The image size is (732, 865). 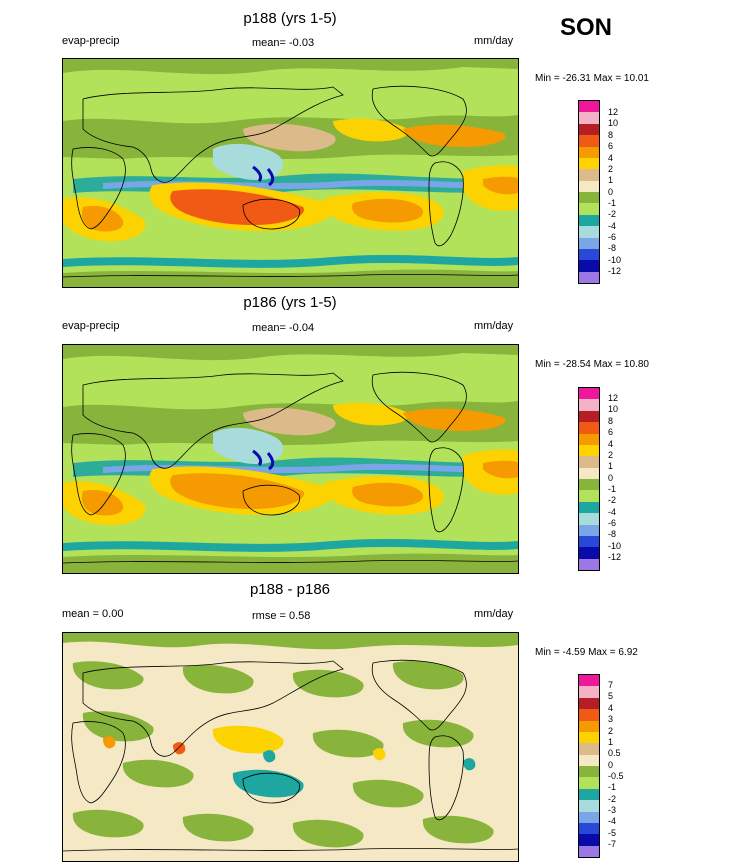 What do you see at coordinates (612, 523) in the screenshot?
I see `panel-2-tick: -6` at bounding box center [612, 523].